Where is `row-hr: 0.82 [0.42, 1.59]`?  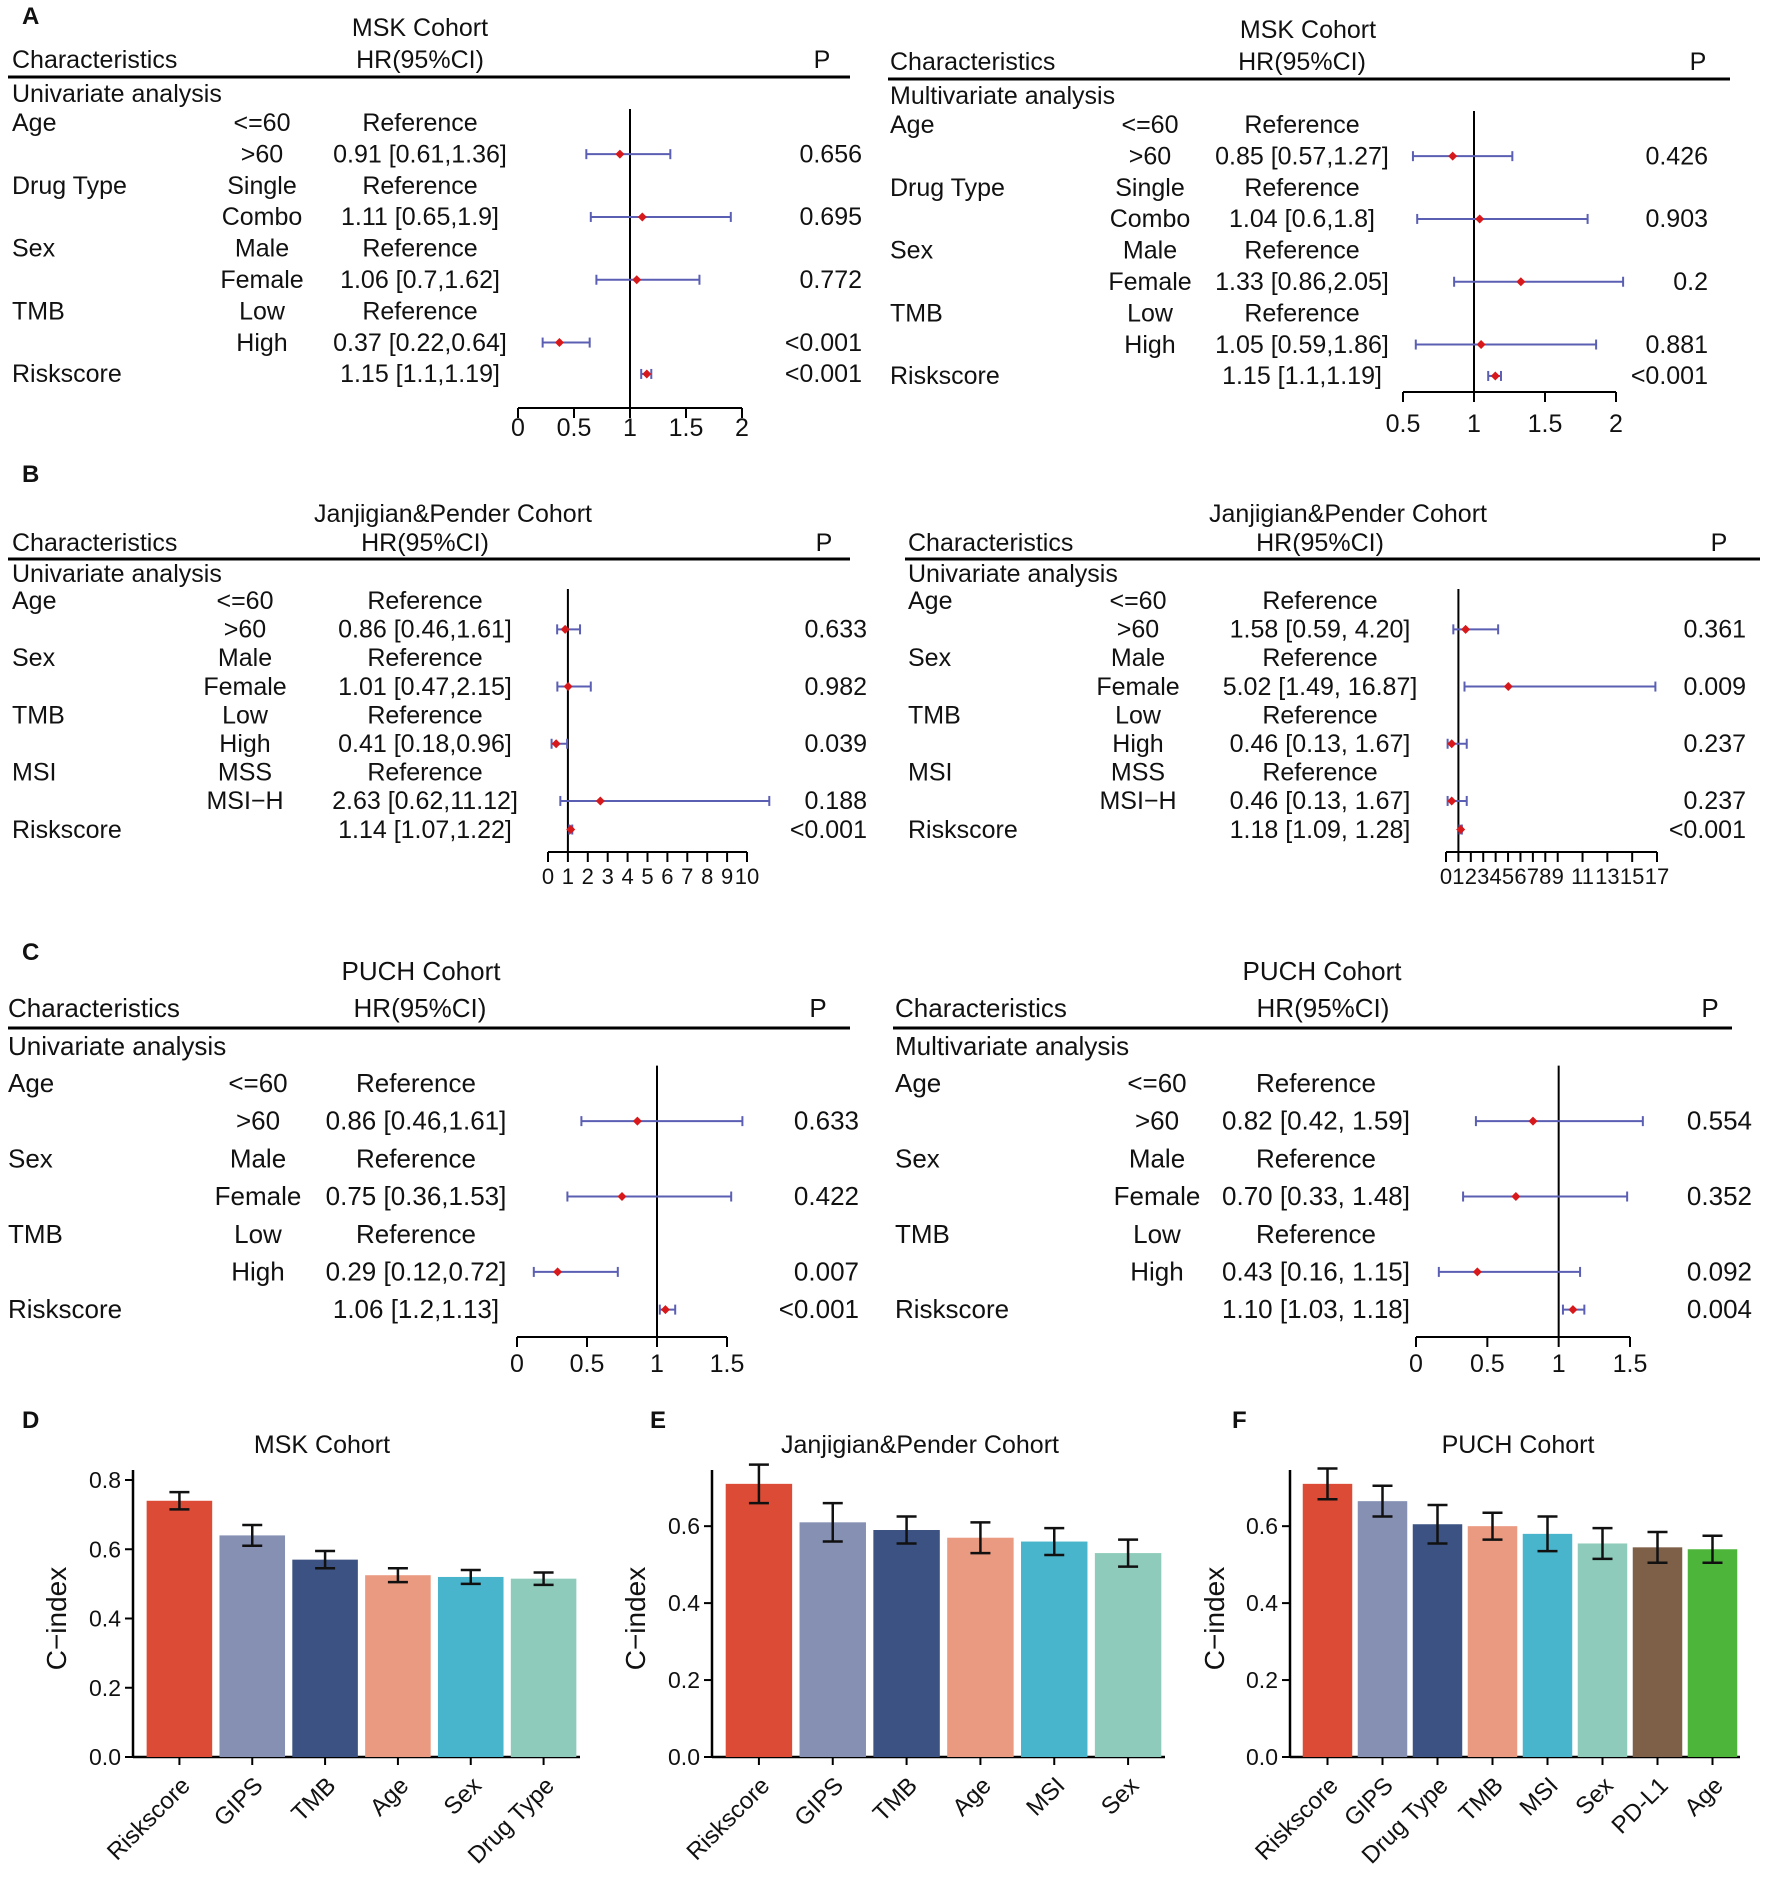
row-hr: 0.82 [0.42, 1.59] is located at coordinates (1316, 1121).